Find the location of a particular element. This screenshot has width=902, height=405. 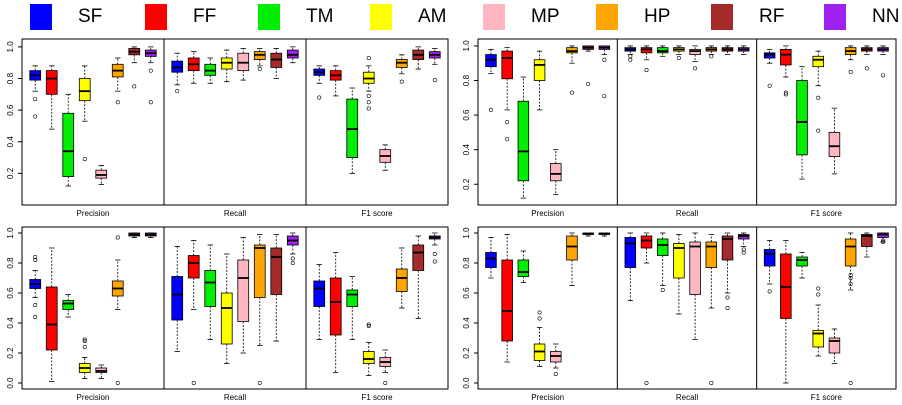

x-group-label: Recall is located at coordinates (687, 397).